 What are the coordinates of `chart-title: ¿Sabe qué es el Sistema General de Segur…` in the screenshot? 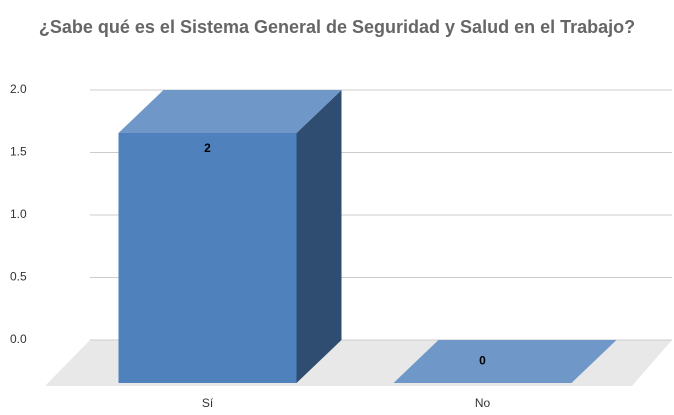 It's located at (337, 27).